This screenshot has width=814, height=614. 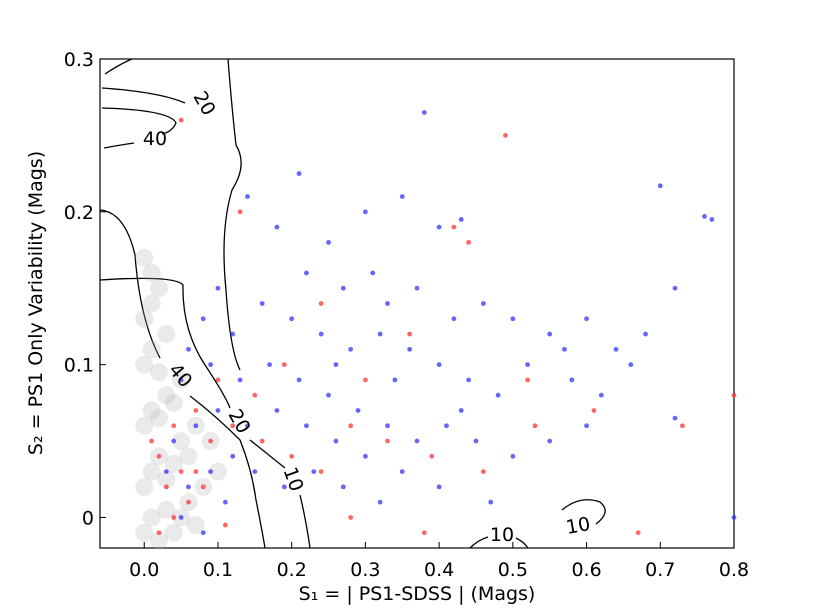 What do you see at coordinates (79, 213) in the screenshot?
I see `y-tick-label: 0.2` at bounding box center [79, 213].